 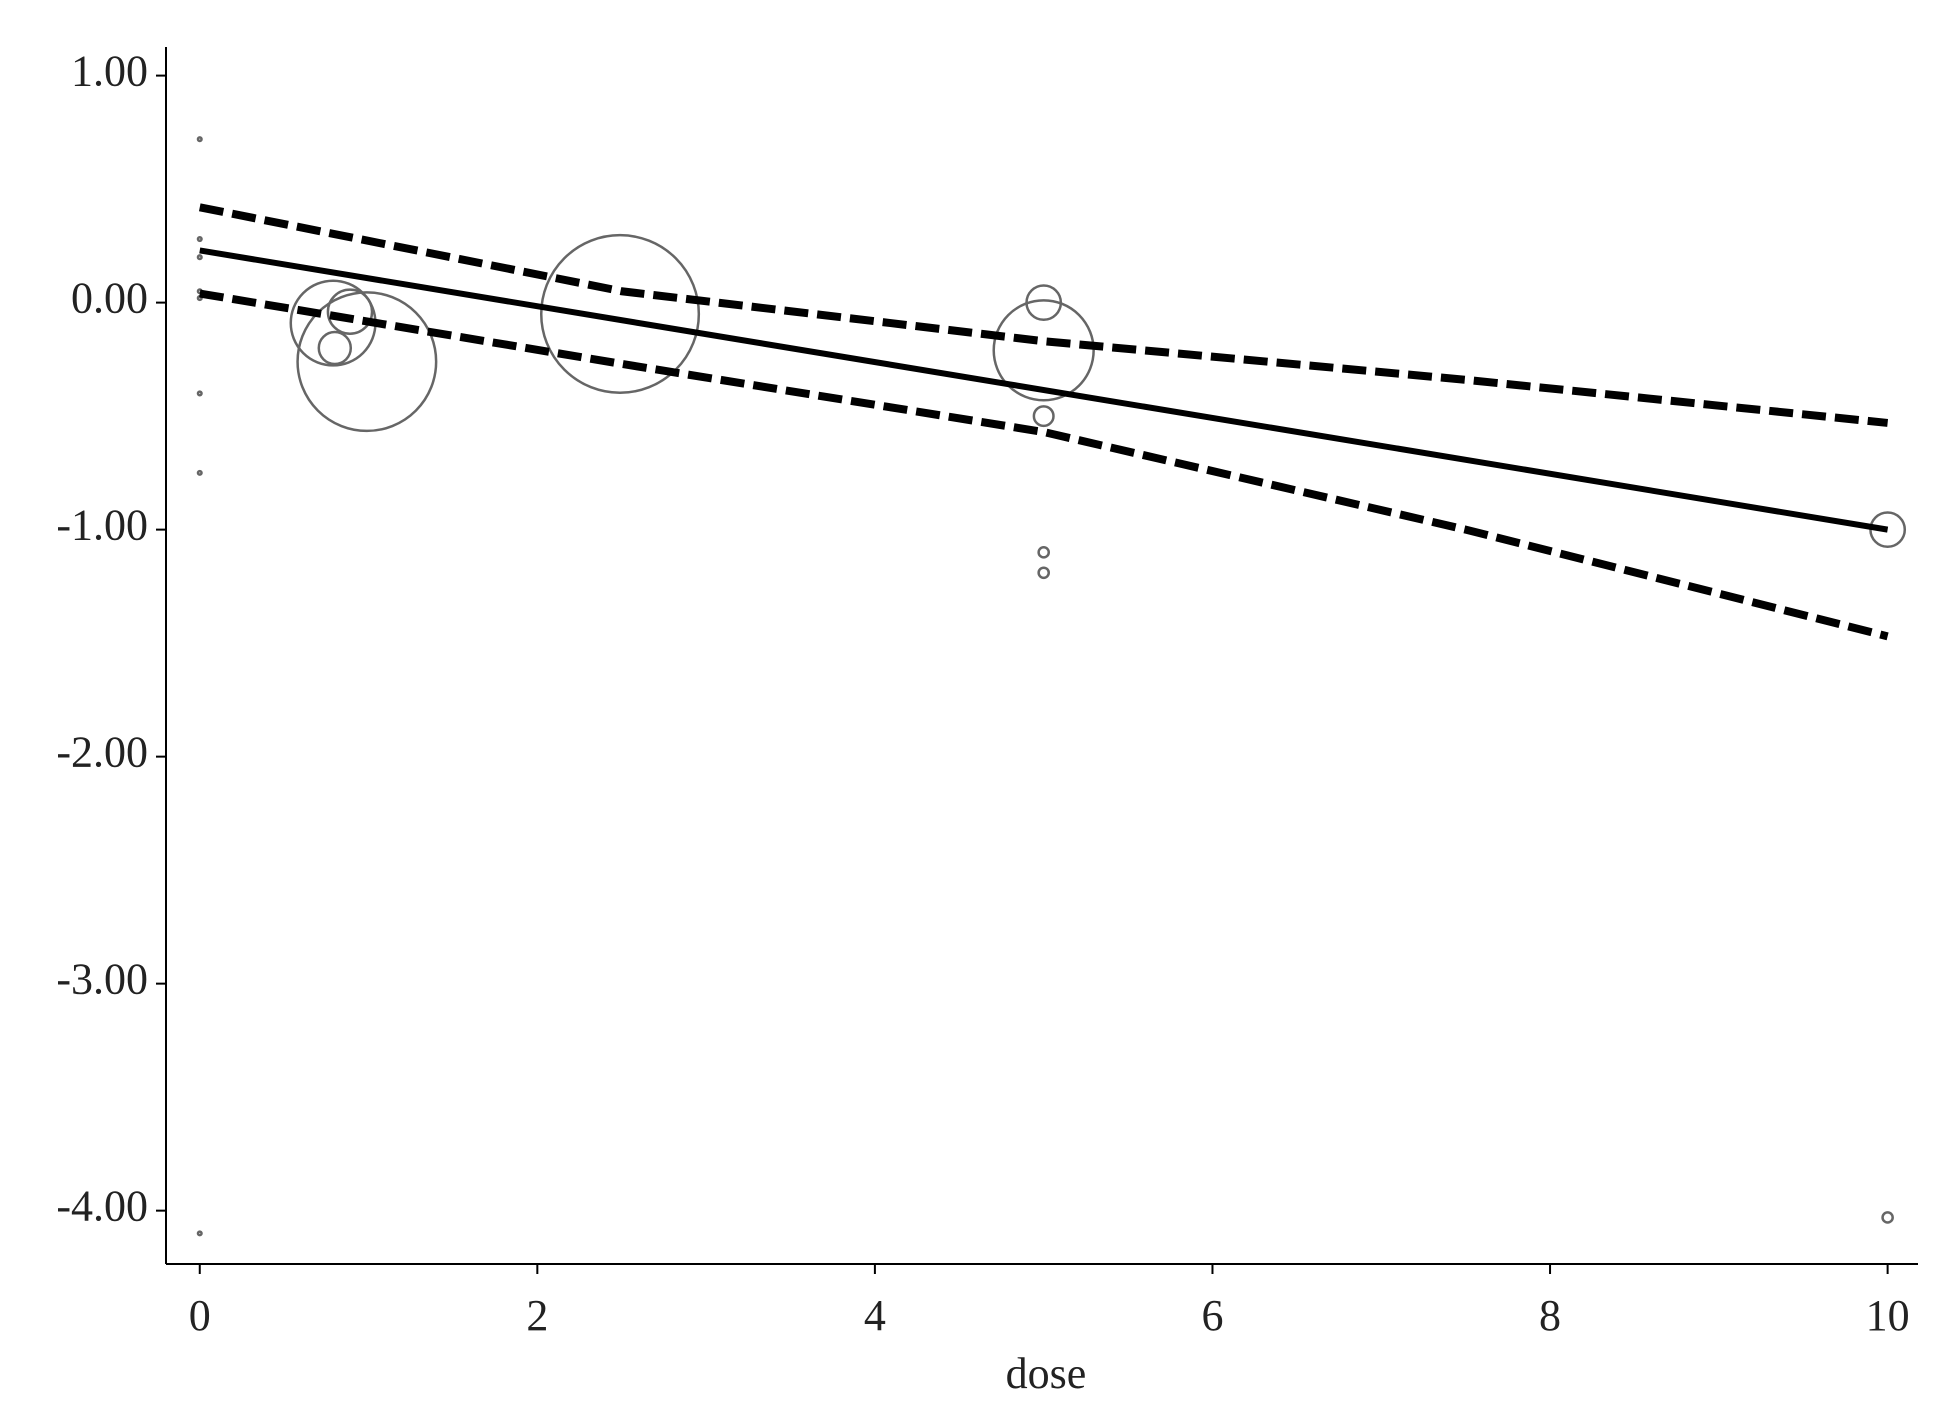 What do you see at coordinates (102, 979) in the screenshot?
I see `y-tick-label: -3.00` at bounding box center [102, 979].